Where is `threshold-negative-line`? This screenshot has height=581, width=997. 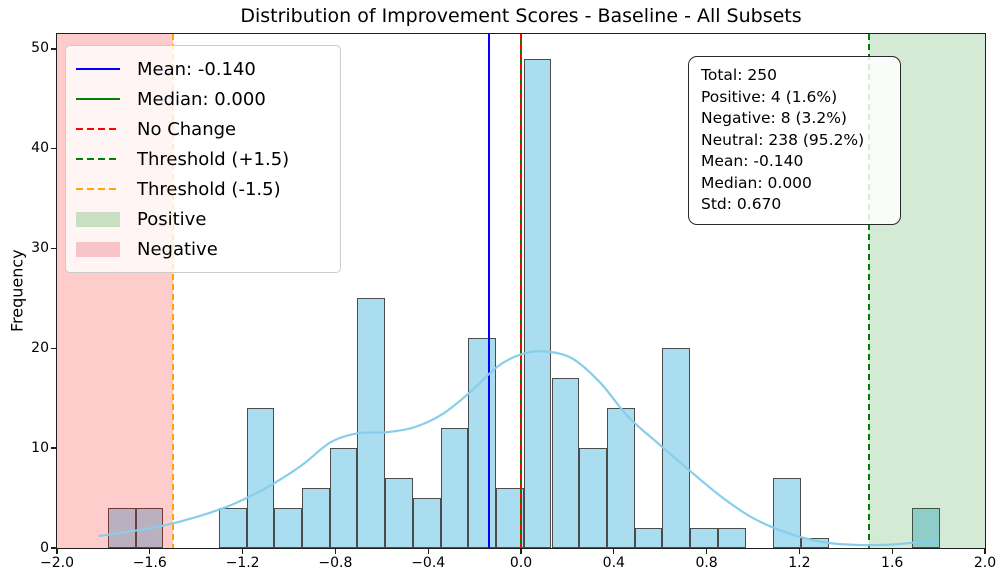
threshold-negative-line is located at coordinates (173, 291).